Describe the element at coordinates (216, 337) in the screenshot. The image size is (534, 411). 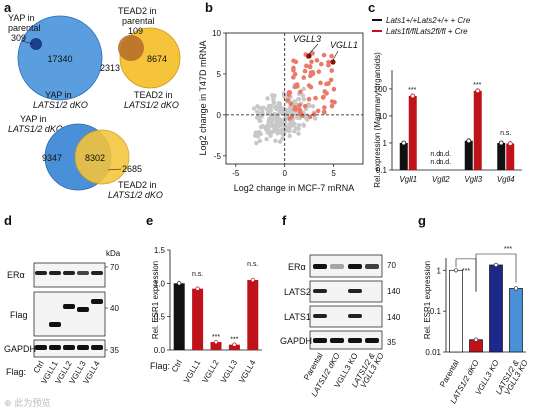
I see `bar-e-sig: ***` at that location.